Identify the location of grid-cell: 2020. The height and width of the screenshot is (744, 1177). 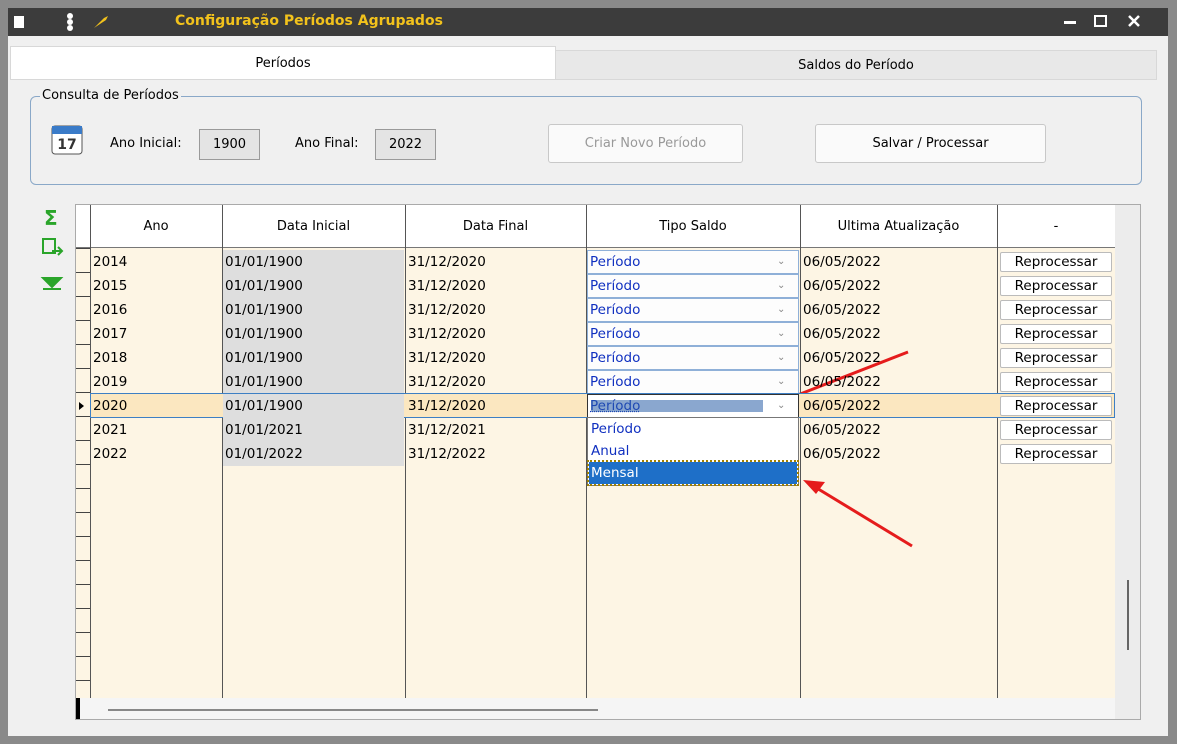
(110, 406).